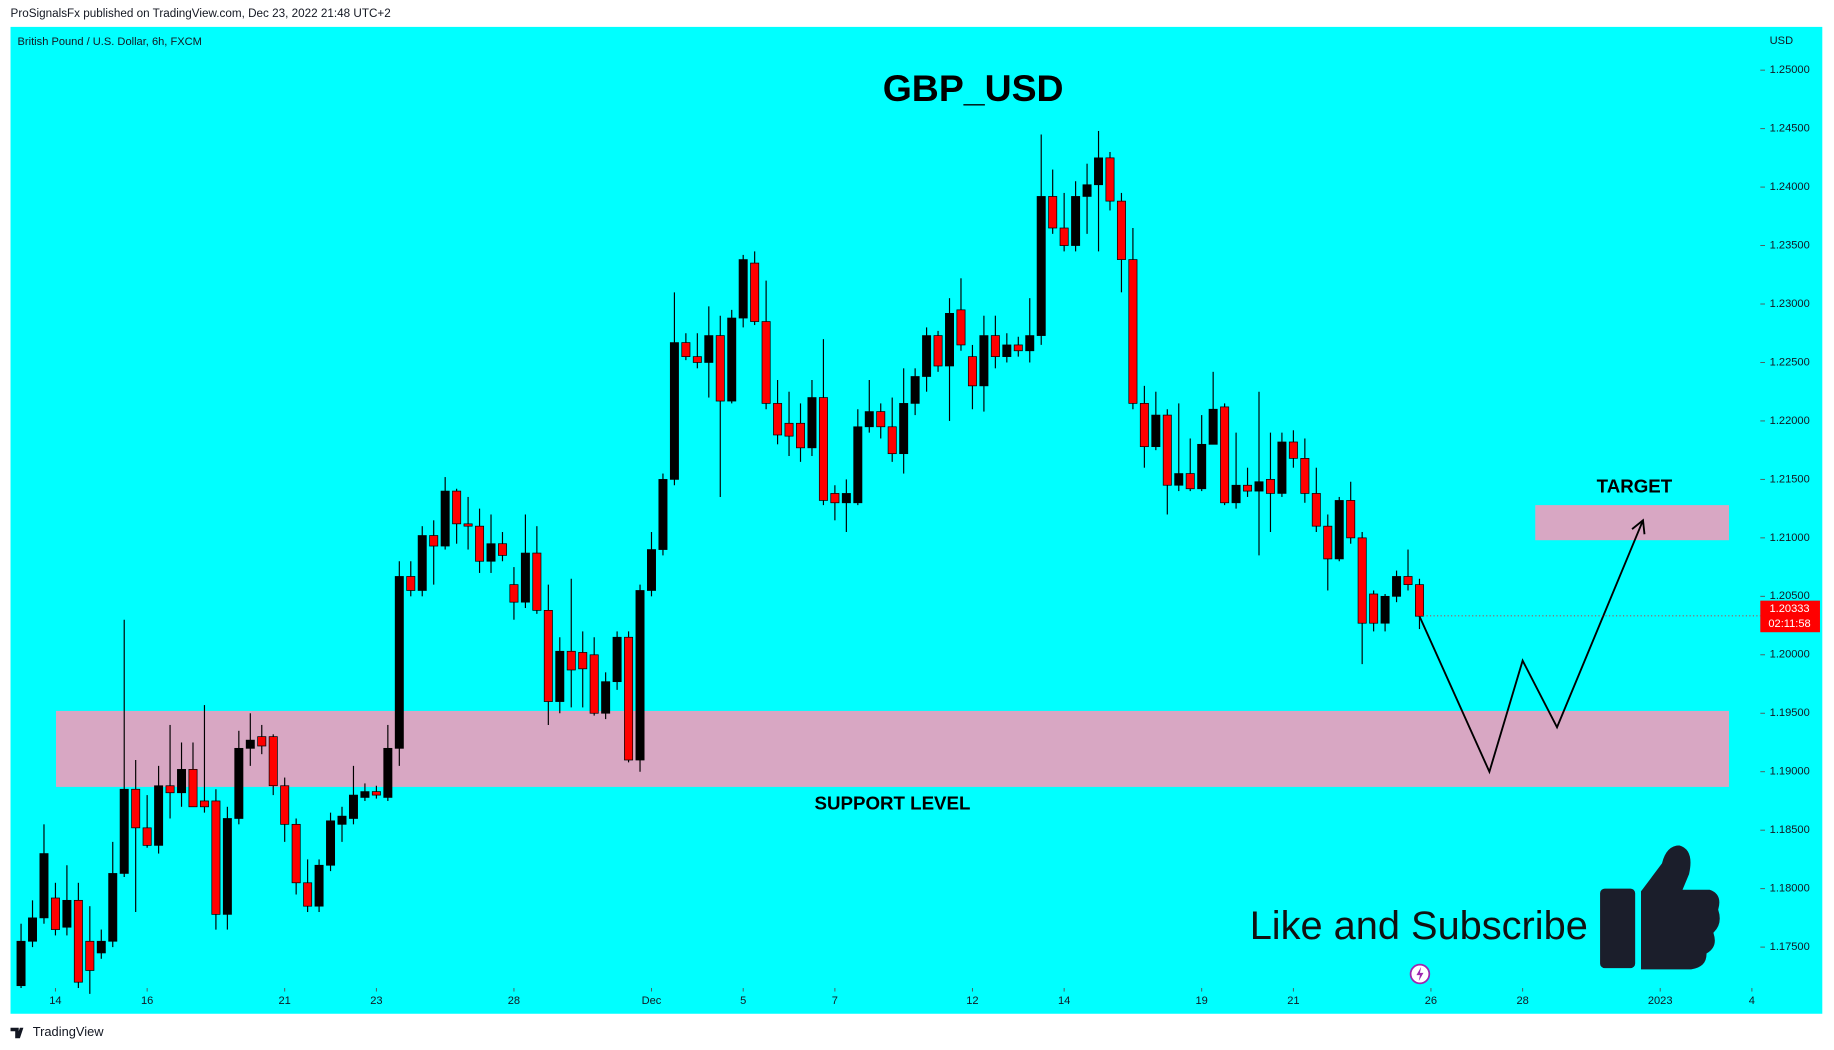 The height and width of the screenshot is (1050, 1834). What do you see at coordinates (1419, 926) in the screenshot?
I see `call-to-action: Like and Subscribe` at bounding box center [1419, 926].